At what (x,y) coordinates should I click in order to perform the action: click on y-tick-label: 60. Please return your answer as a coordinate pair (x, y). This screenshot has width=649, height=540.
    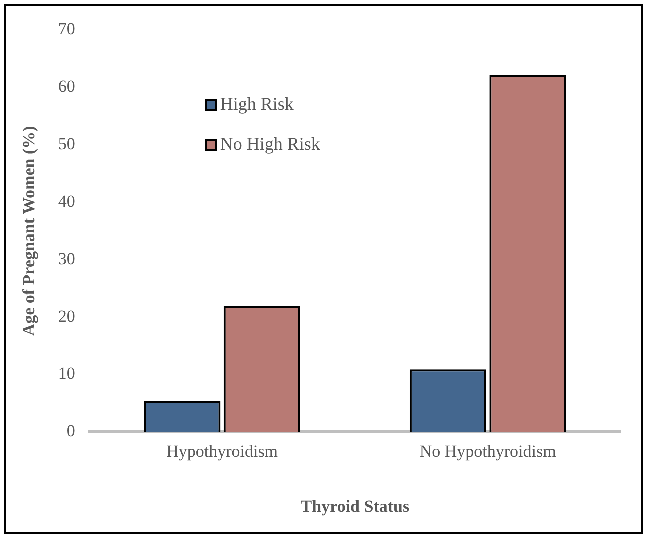
    Looking at the image, I should click on (67, 86).